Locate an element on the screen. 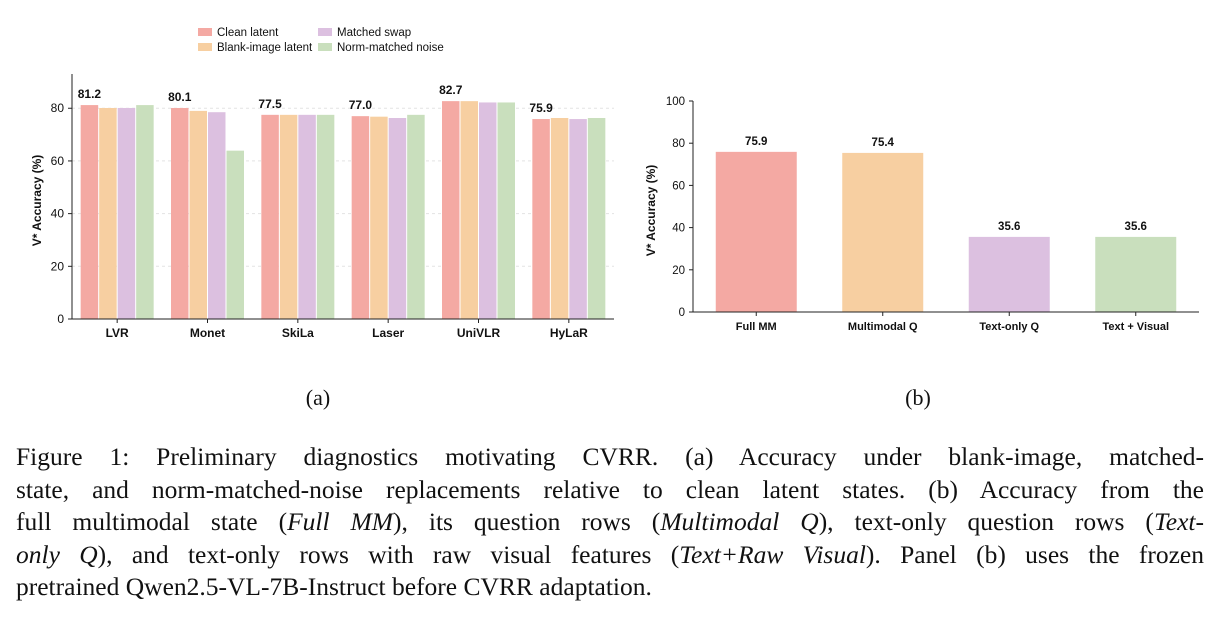  caption-text: ), text-only question rows ( is located at coordinates (986, 521).